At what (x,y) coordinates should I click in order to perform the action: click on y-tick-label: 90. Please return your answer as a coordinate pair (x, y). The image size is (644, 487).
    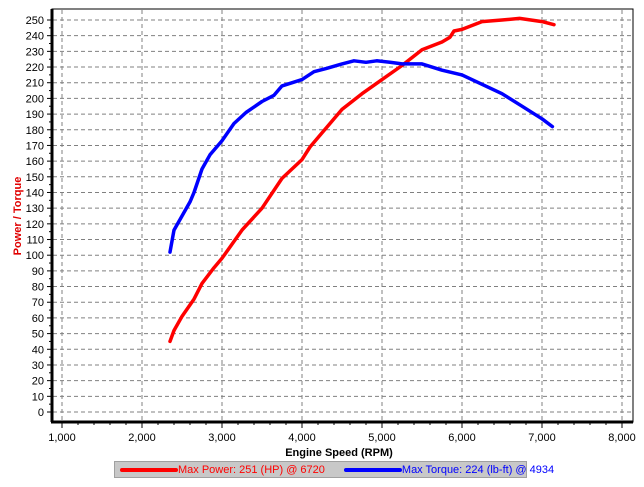
    Looking at the image, I should click on (38, 272).